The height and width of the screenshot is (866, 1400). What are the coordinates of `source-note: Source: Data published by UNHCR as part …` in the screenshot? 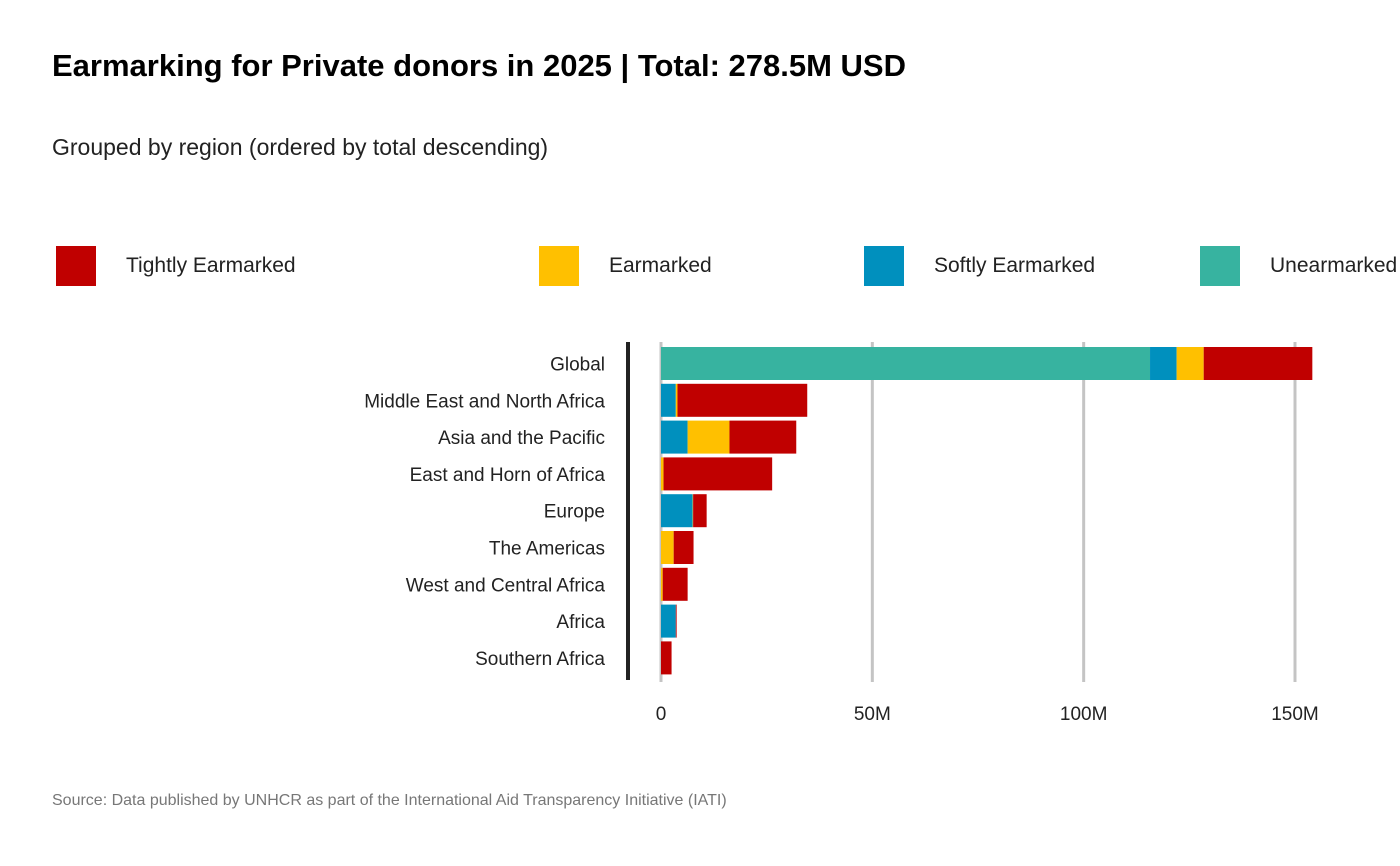 It's located at (389, 800).